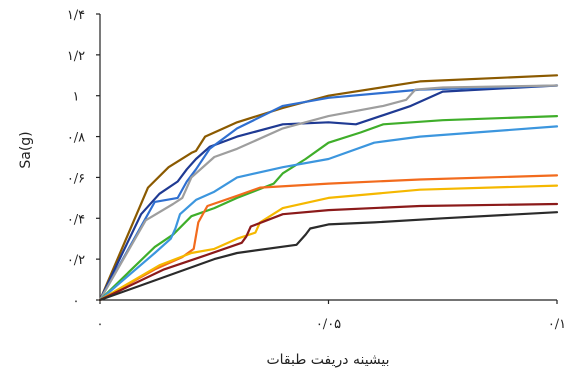 Image resolution: width=565 pixels, height=376 pixels. What do you see at coordinates (76, 97) in the screenshot?
I see `y-tick-label: ۱` at bounding box center [76, 97].